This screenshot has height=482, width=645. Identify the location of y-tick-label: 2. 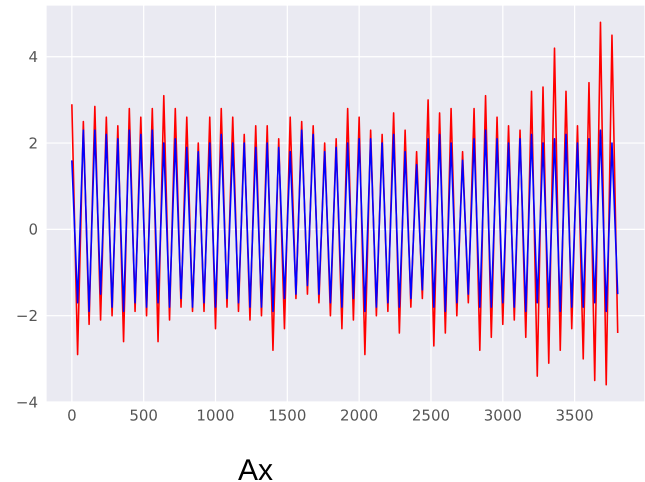
(33, 143).